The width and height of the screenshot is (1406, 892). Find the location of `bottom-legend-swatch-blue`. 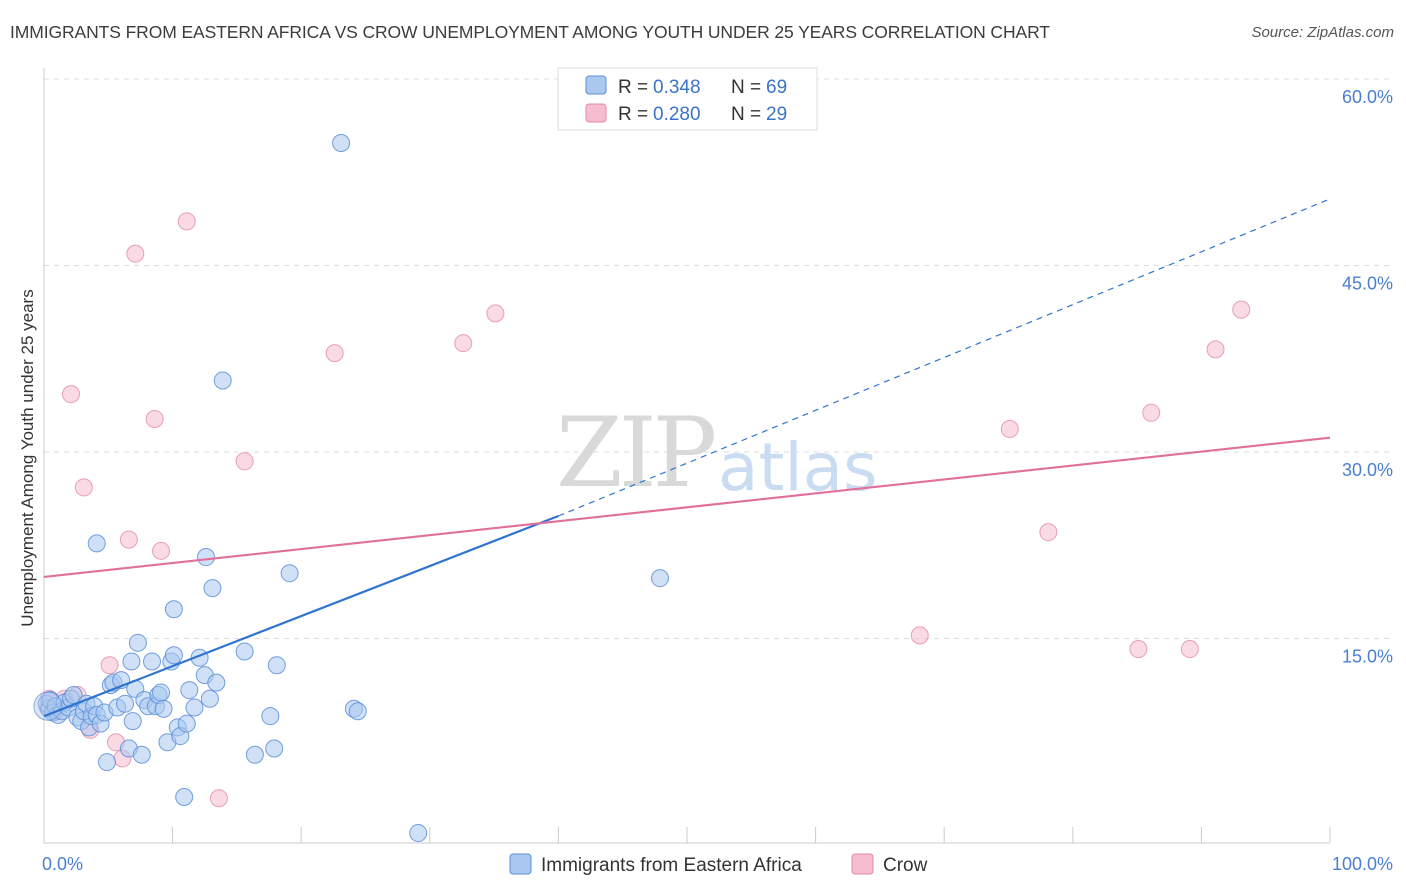

bottom-legend-swatch-blue is located at coordinates (520, 864).